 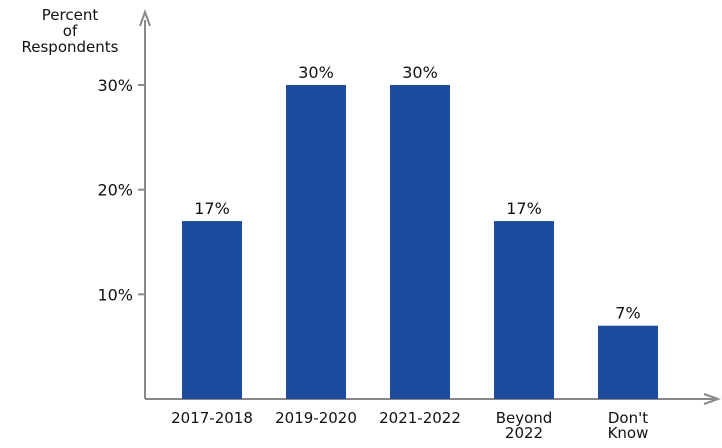 I want to click on x-tick-label: 2022, so click(x=524, y=433).